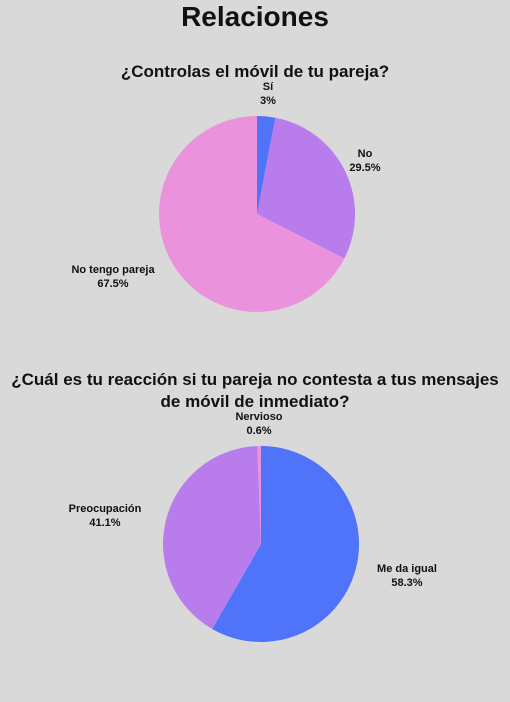  I want to click on chart-title-controlas: ¿Controlas el móvil de tu pareja?, so click(255, 71).